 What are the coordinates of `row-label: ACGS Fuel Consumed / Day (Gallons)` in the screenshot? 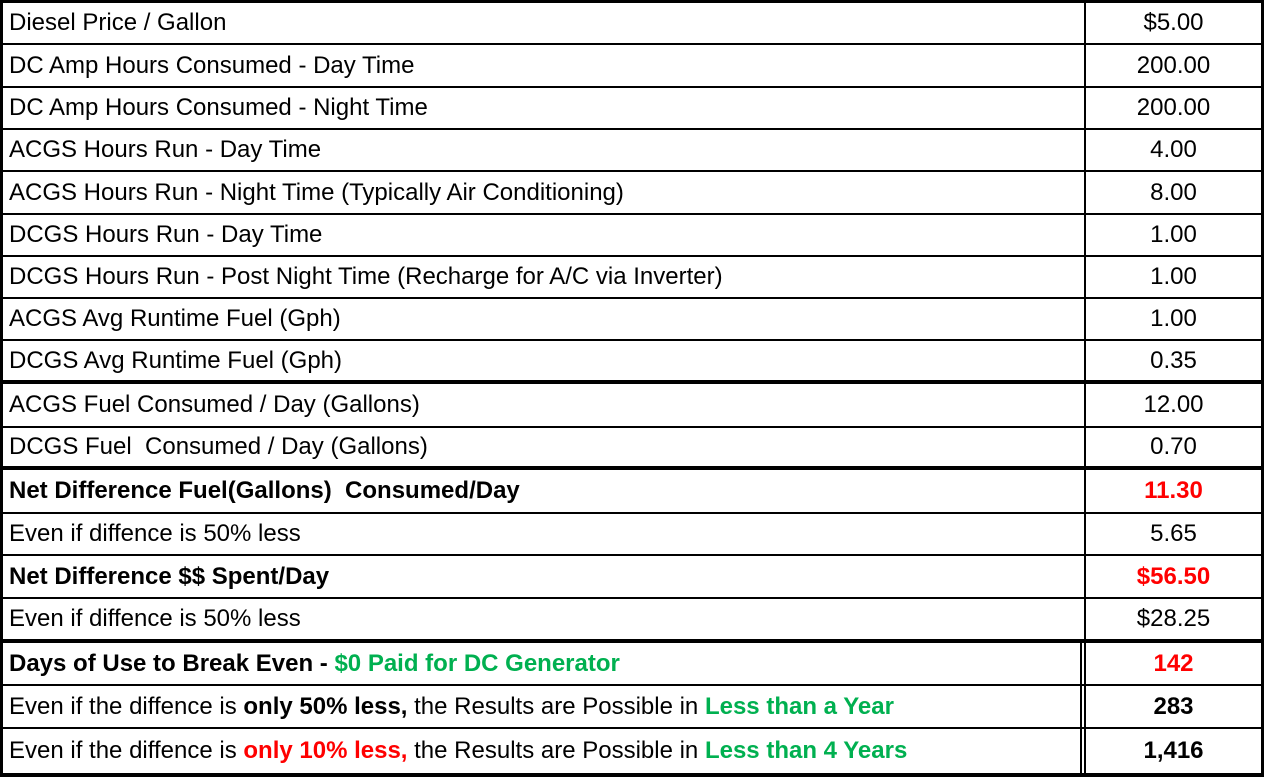 It's located at (544, 405).